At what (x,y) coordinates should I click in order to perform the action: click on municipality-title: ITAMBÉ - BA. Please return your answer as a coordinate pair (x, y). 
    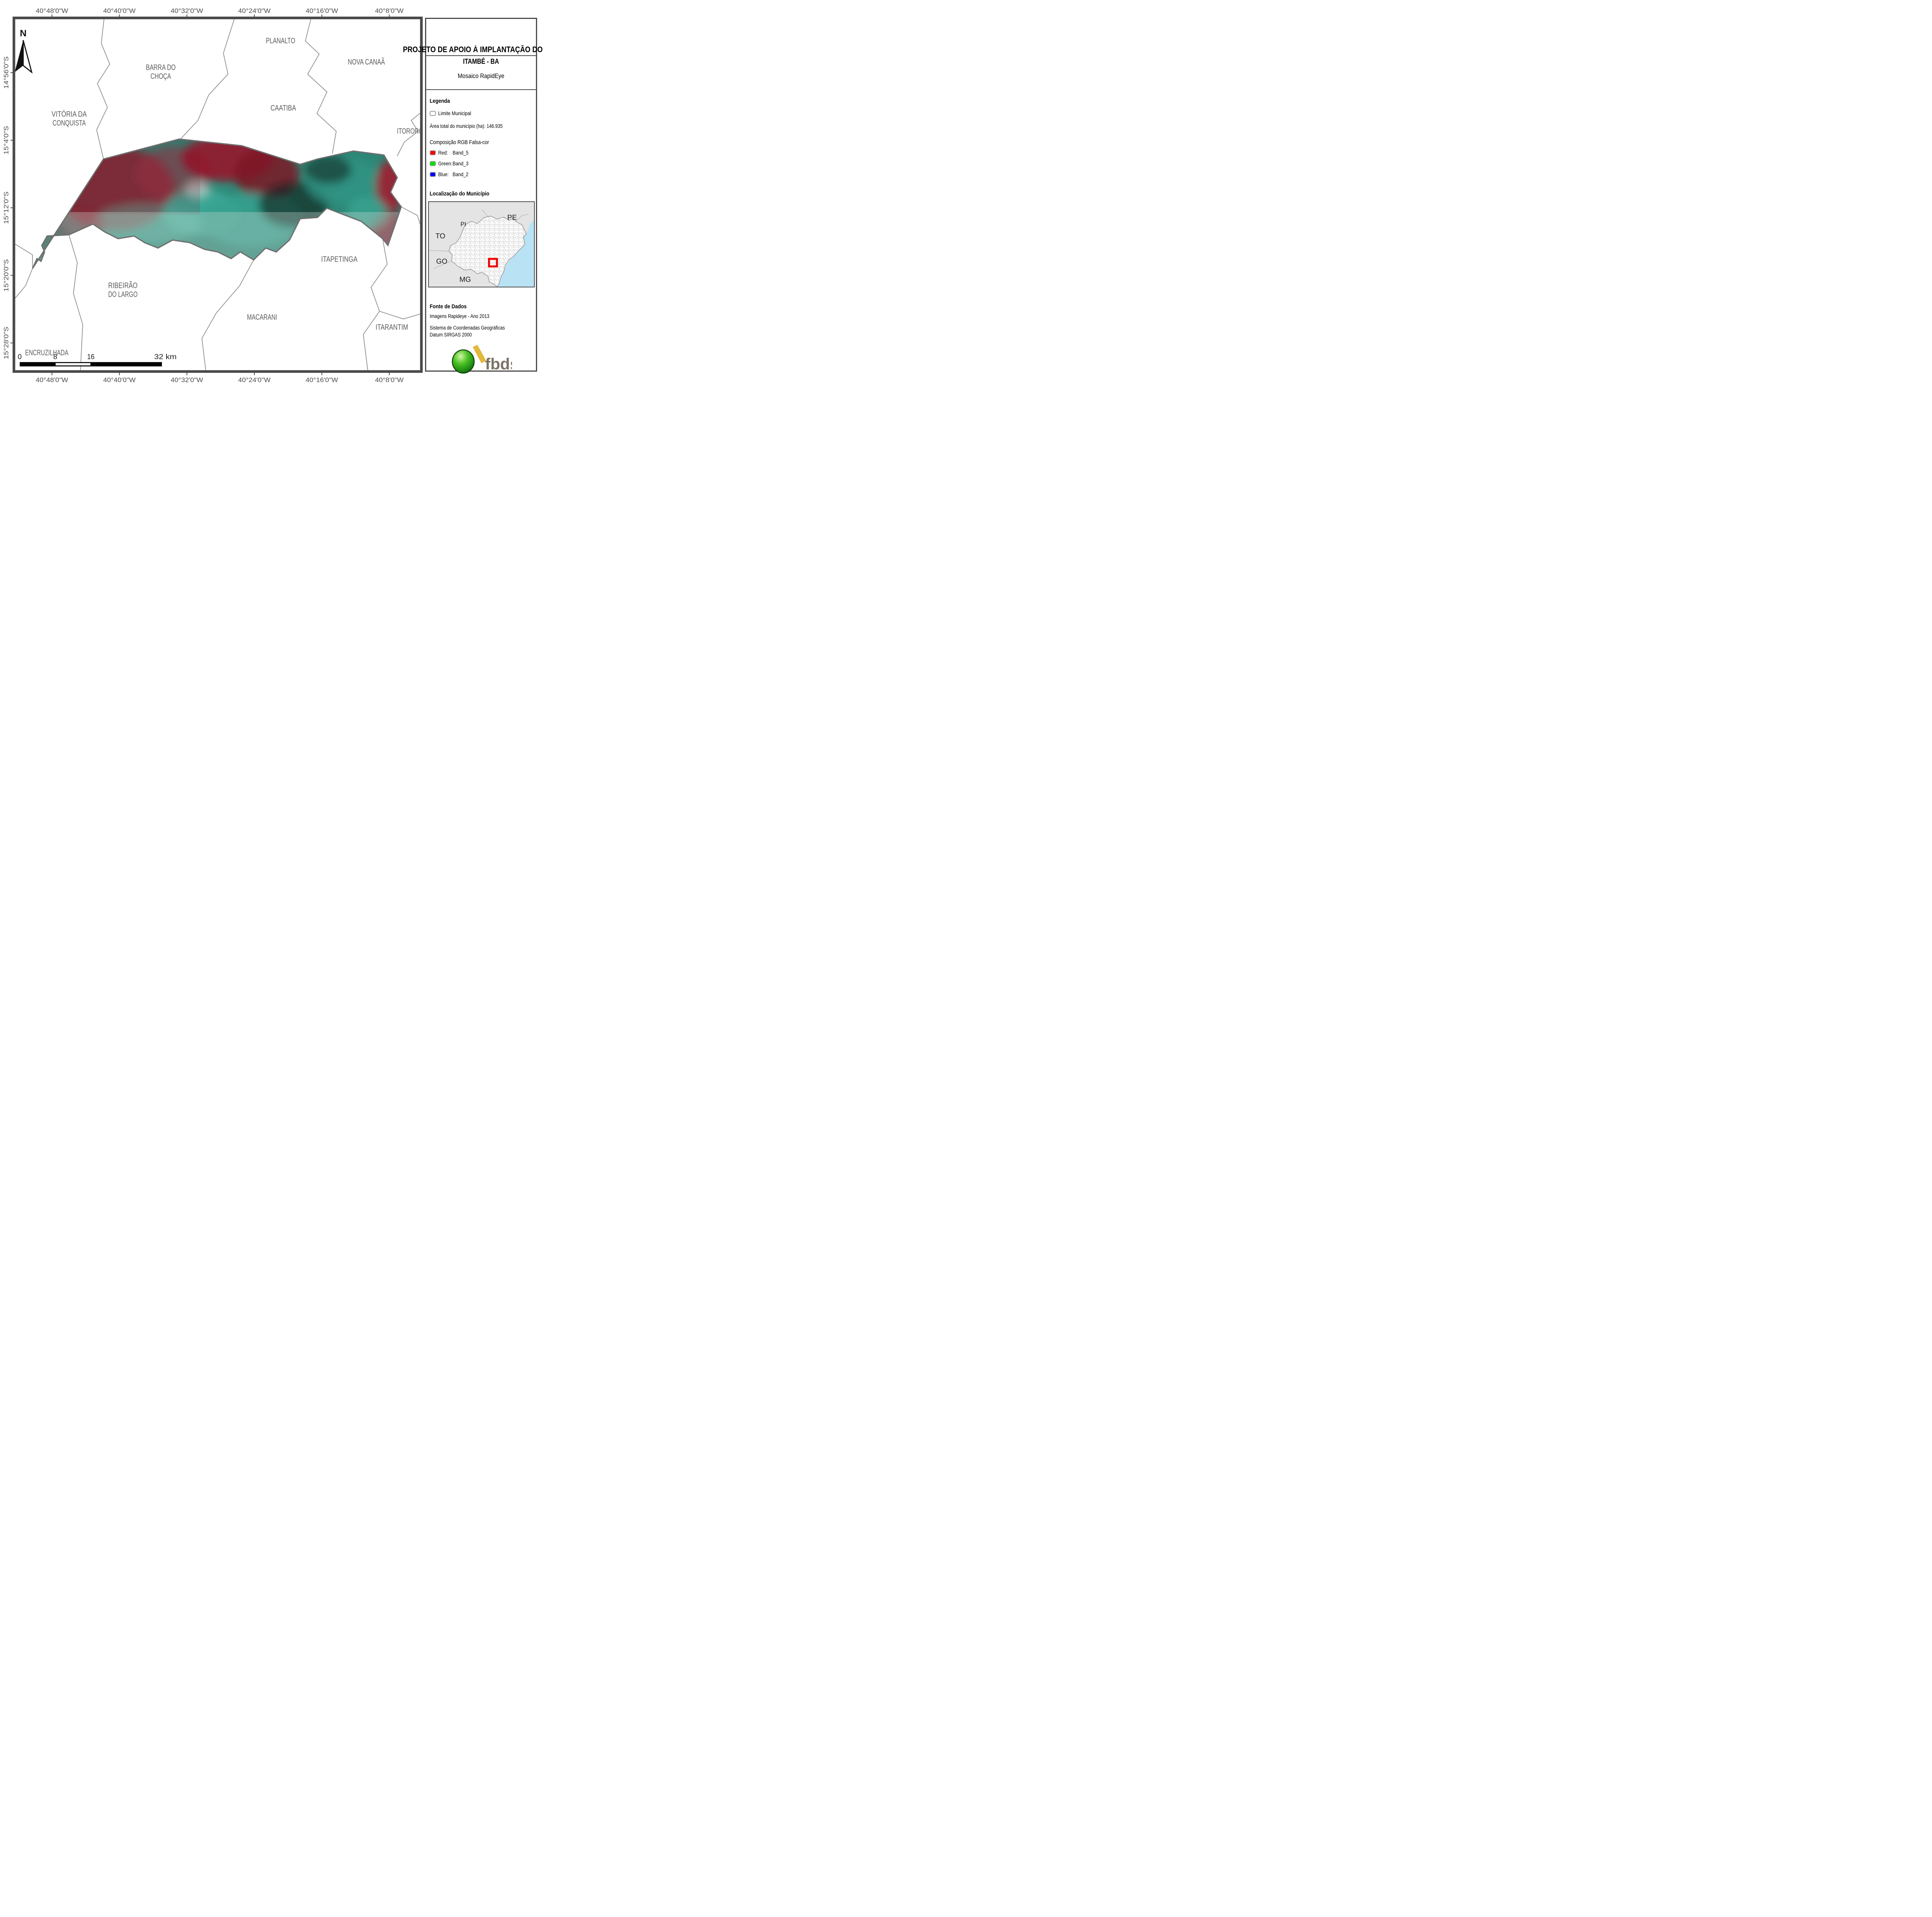
    Looking at the image, I should click on (481, 62).